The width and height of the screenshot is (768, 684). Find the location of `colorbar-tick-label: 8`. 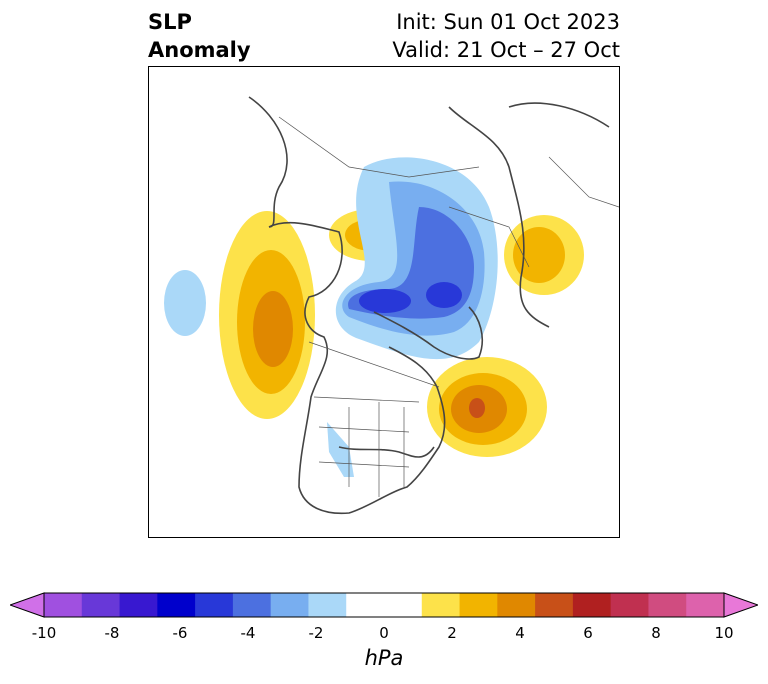

colorbar-tick-label: 8 is located at coordinates (656, 633).